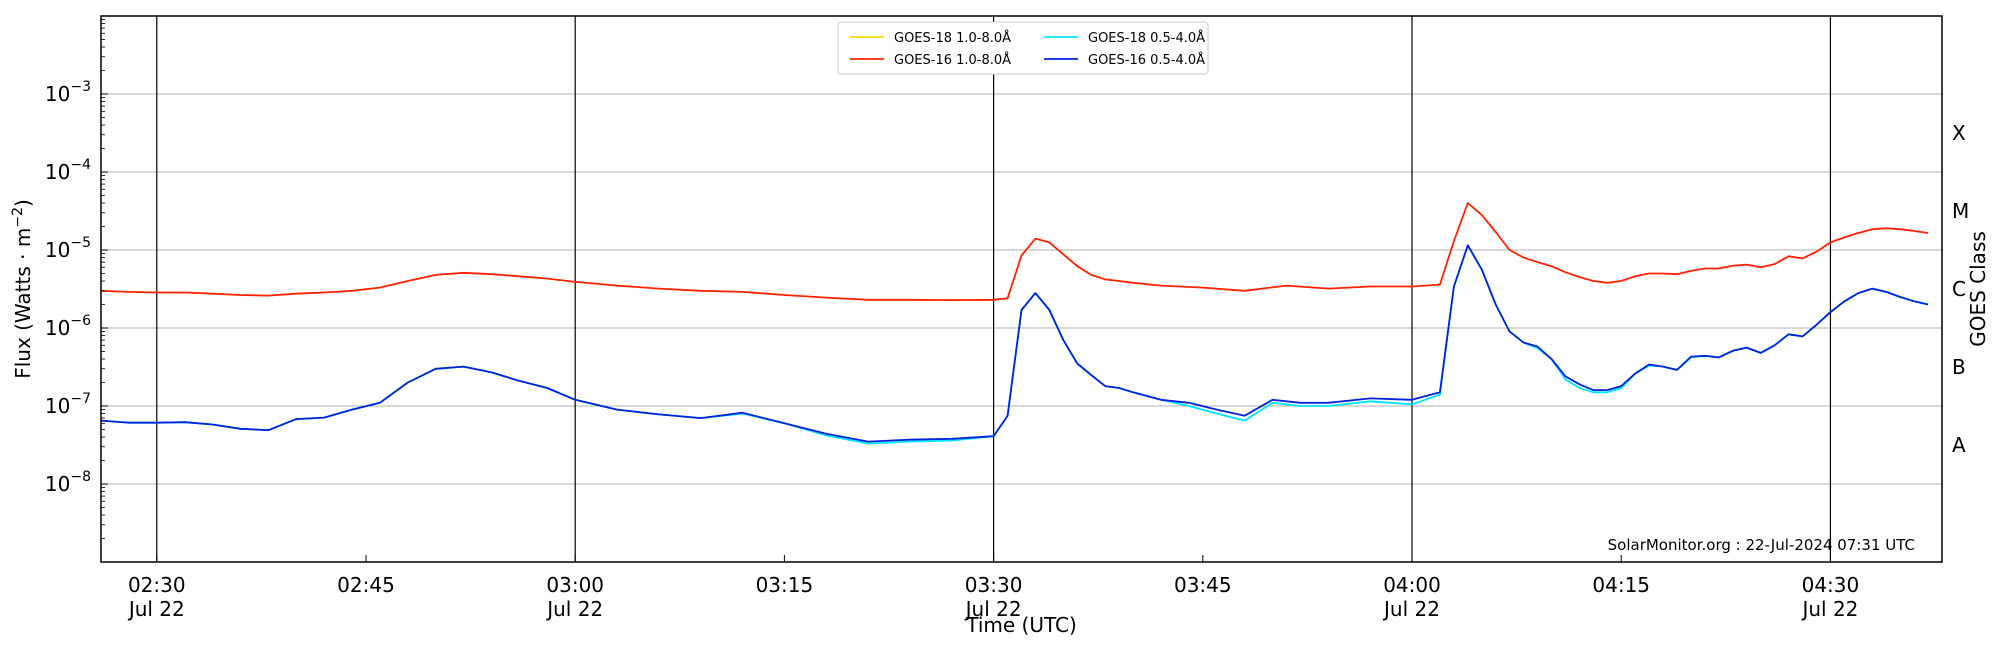 This screenshot has height=650, width=2000. What do you see at coordinates (80, 399) in the screenshot?
I see `y-tick-exponent: −7` at bounding box center [80, 399].